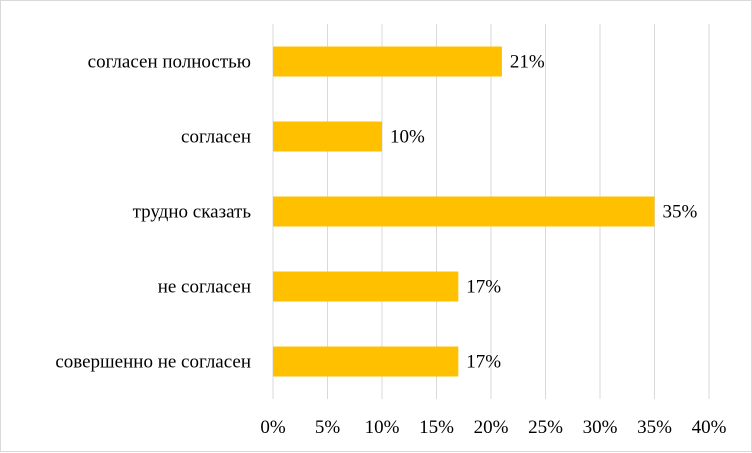 Image resolution: width=752 pixels, height=453 pixels. Describe the element at coordinates (153, 362) in the screenshot. I see `category-label: совершенно не согласен` at that location.